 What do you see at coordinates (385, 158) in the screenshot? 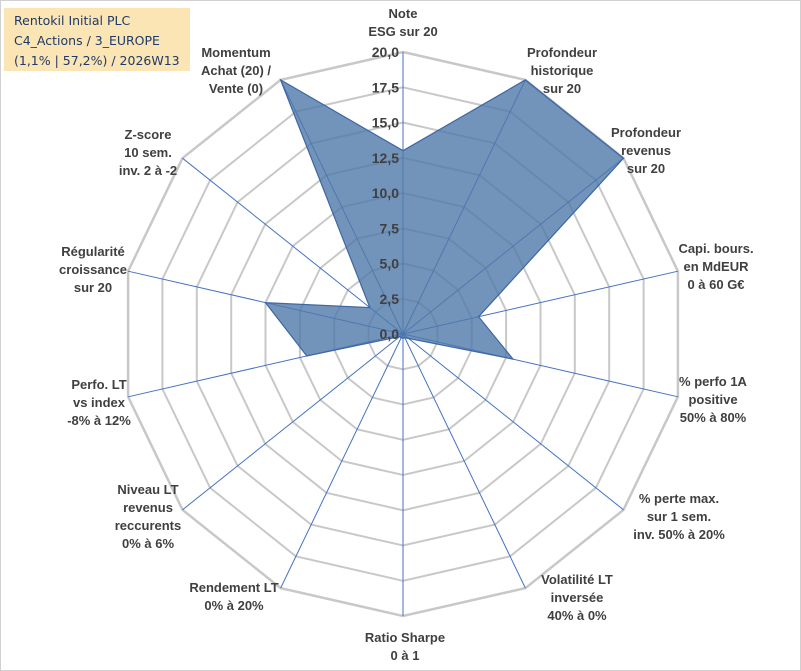
I see `tick-label: 12,5` at bounding box center [385, 158].